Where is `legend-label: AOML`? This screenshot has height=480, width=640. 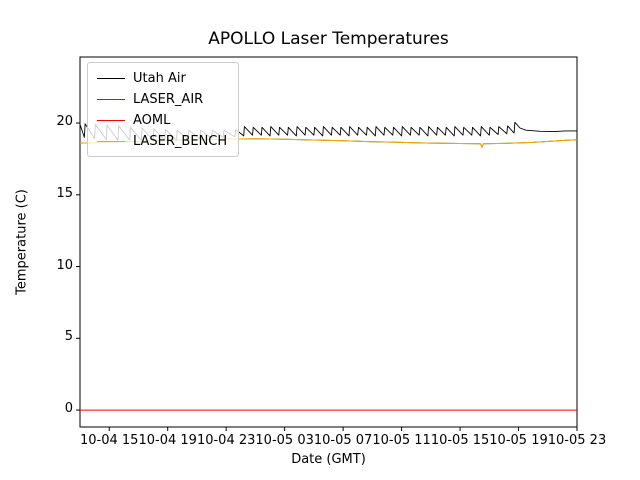 legend-label: AOML is located at coordinates (152, 120).